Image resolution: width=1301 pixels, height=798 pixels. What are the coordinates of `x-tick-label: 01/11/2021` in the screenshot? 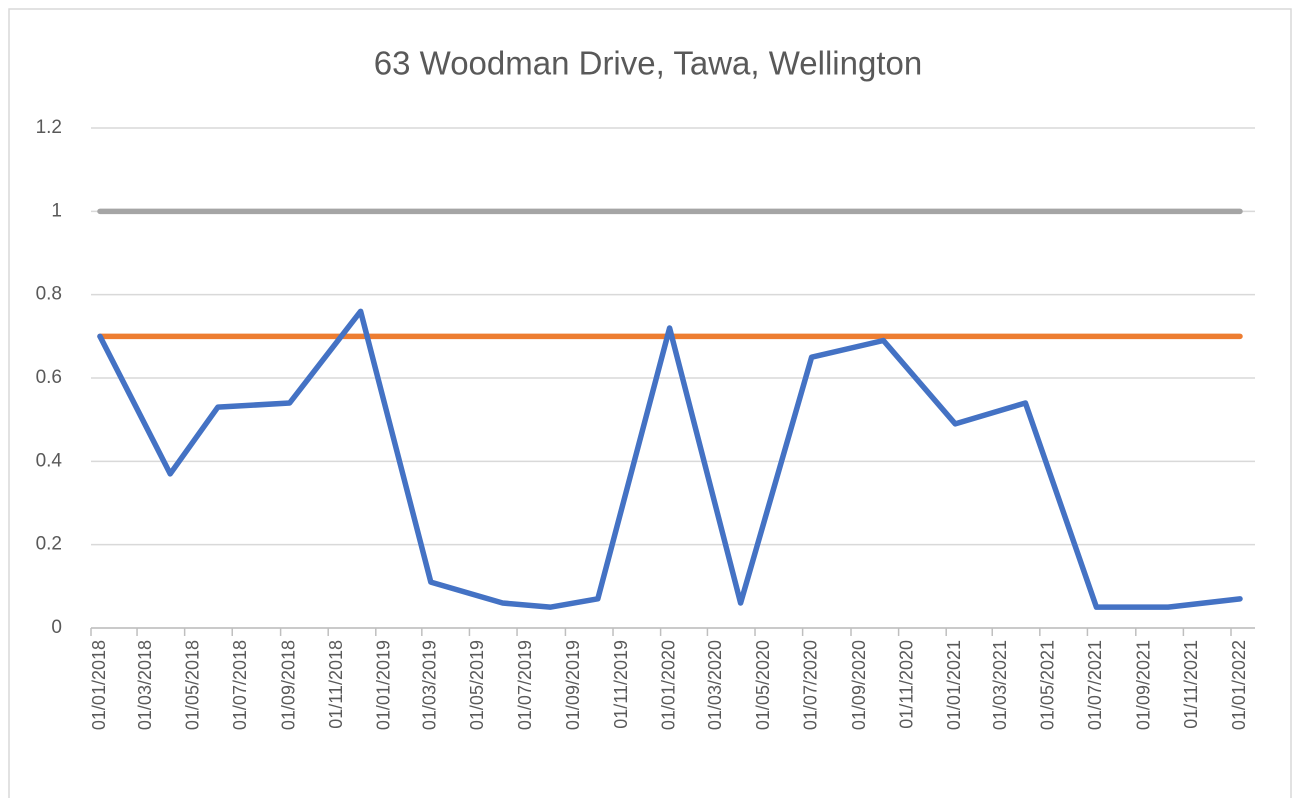 It's located at (1191, 684).